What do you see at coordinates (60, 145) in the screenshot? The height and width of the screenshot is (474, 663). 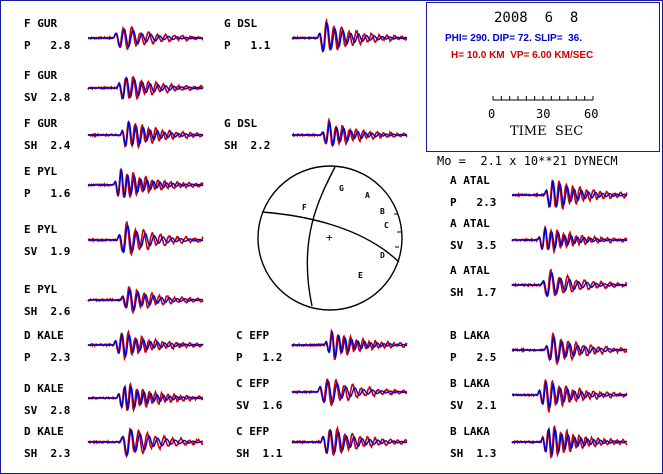 I see `amplitude-value: 2.4` at bounding box center [60, 145].